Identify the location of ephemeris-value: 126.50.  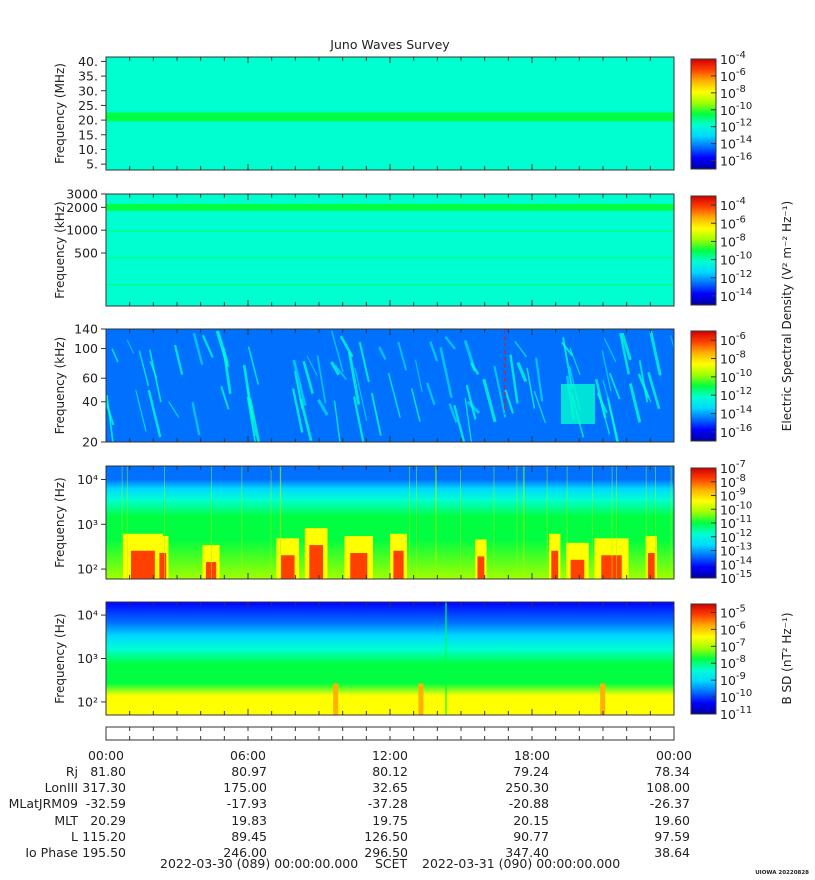
(386, 836).